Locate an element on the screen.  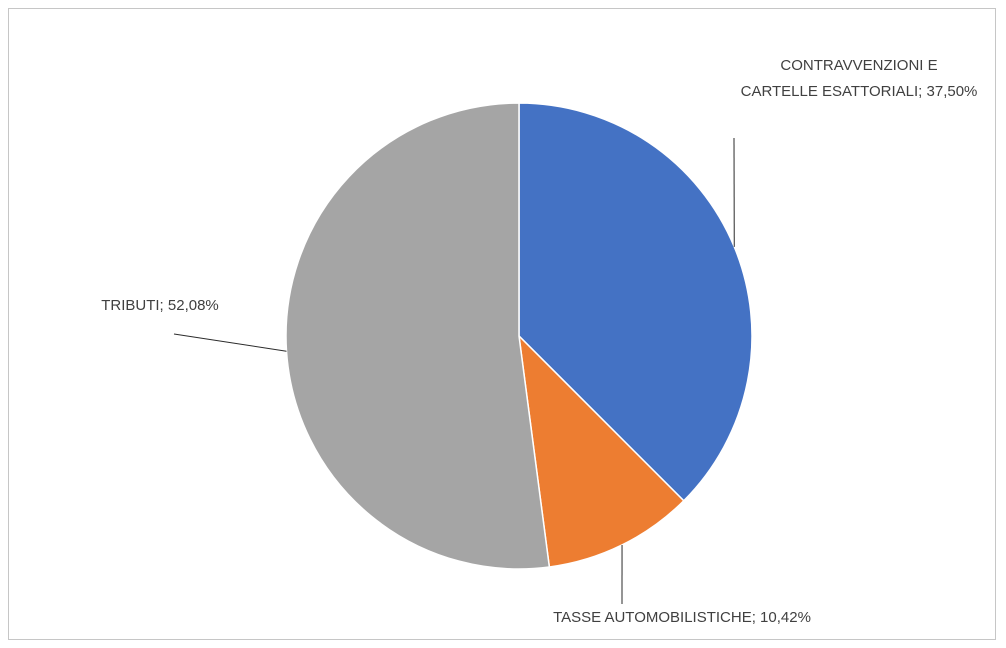
data-label-contravvenzioni-line-1: CONTRAVVENZIONI E is located at coordinates (858, 65).